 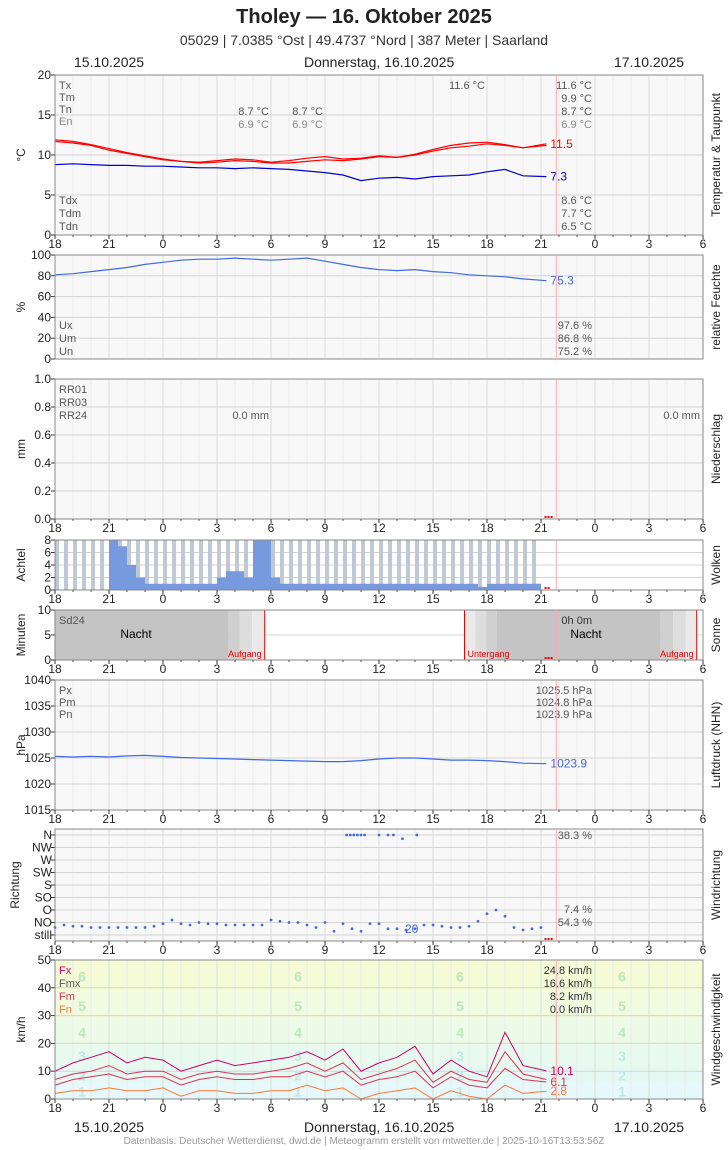 What do you see at coordinates (561, 144) in the screenshot?
I see `temp-last-temp: 11.5` at bounding box center [561, 144].